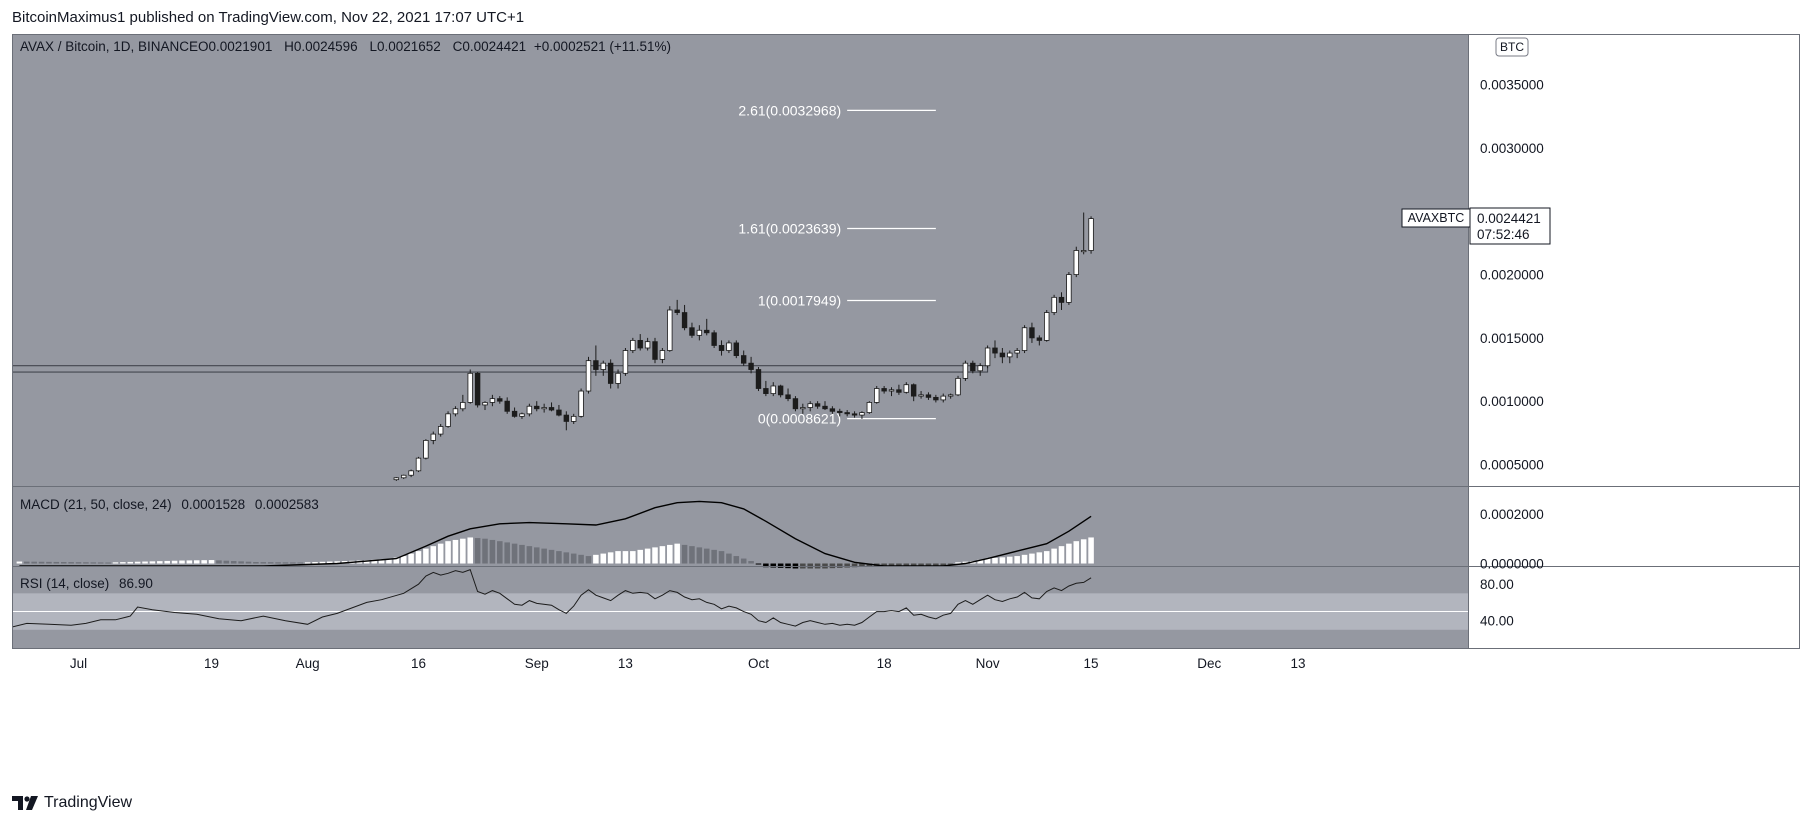 Image resolution: width=1813 pixels, height=827 pixels. I want to click on time-tick-label: 13, so click(1297, 663).